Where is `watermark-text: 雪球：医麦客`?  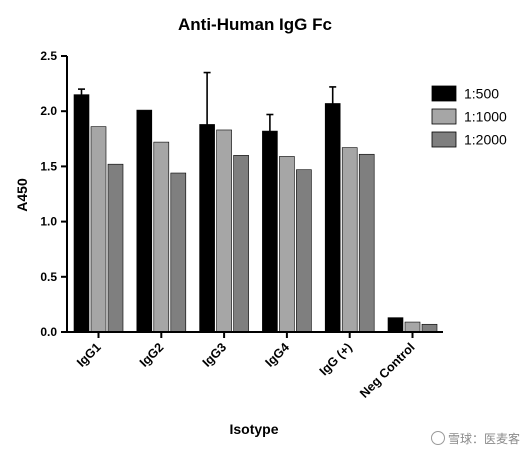 watermark-text: 雪球：医麦客 is located at coordinates (483, 439).